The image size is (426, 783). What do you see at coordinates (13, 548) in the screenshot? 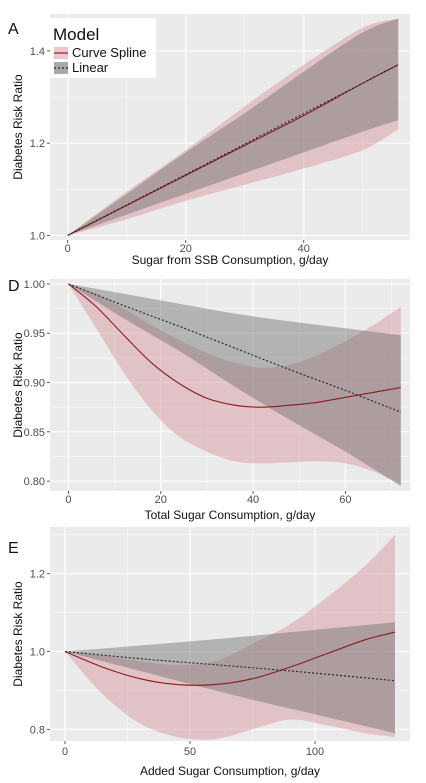
I see `panel-letter: E` at bounding box center [13, 548].